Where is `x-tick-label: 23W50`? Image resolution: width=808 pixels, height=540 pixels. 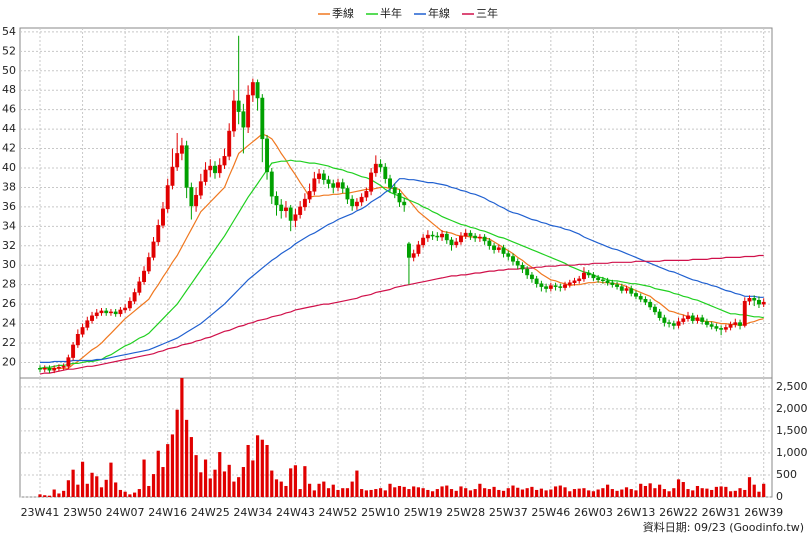 x-tick-label: 23W50 is located at coordinates (82, 512).